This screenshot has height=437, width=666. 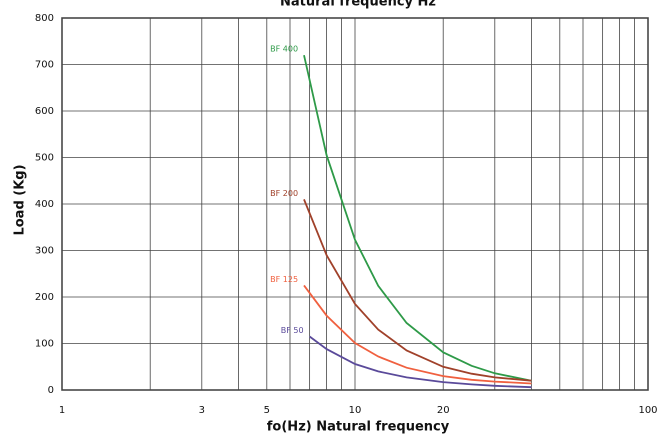 What do you see at coordinates (51, 390) in the screenshot?
I see `y-tick-label: 0` at bounding box center [51, 390].